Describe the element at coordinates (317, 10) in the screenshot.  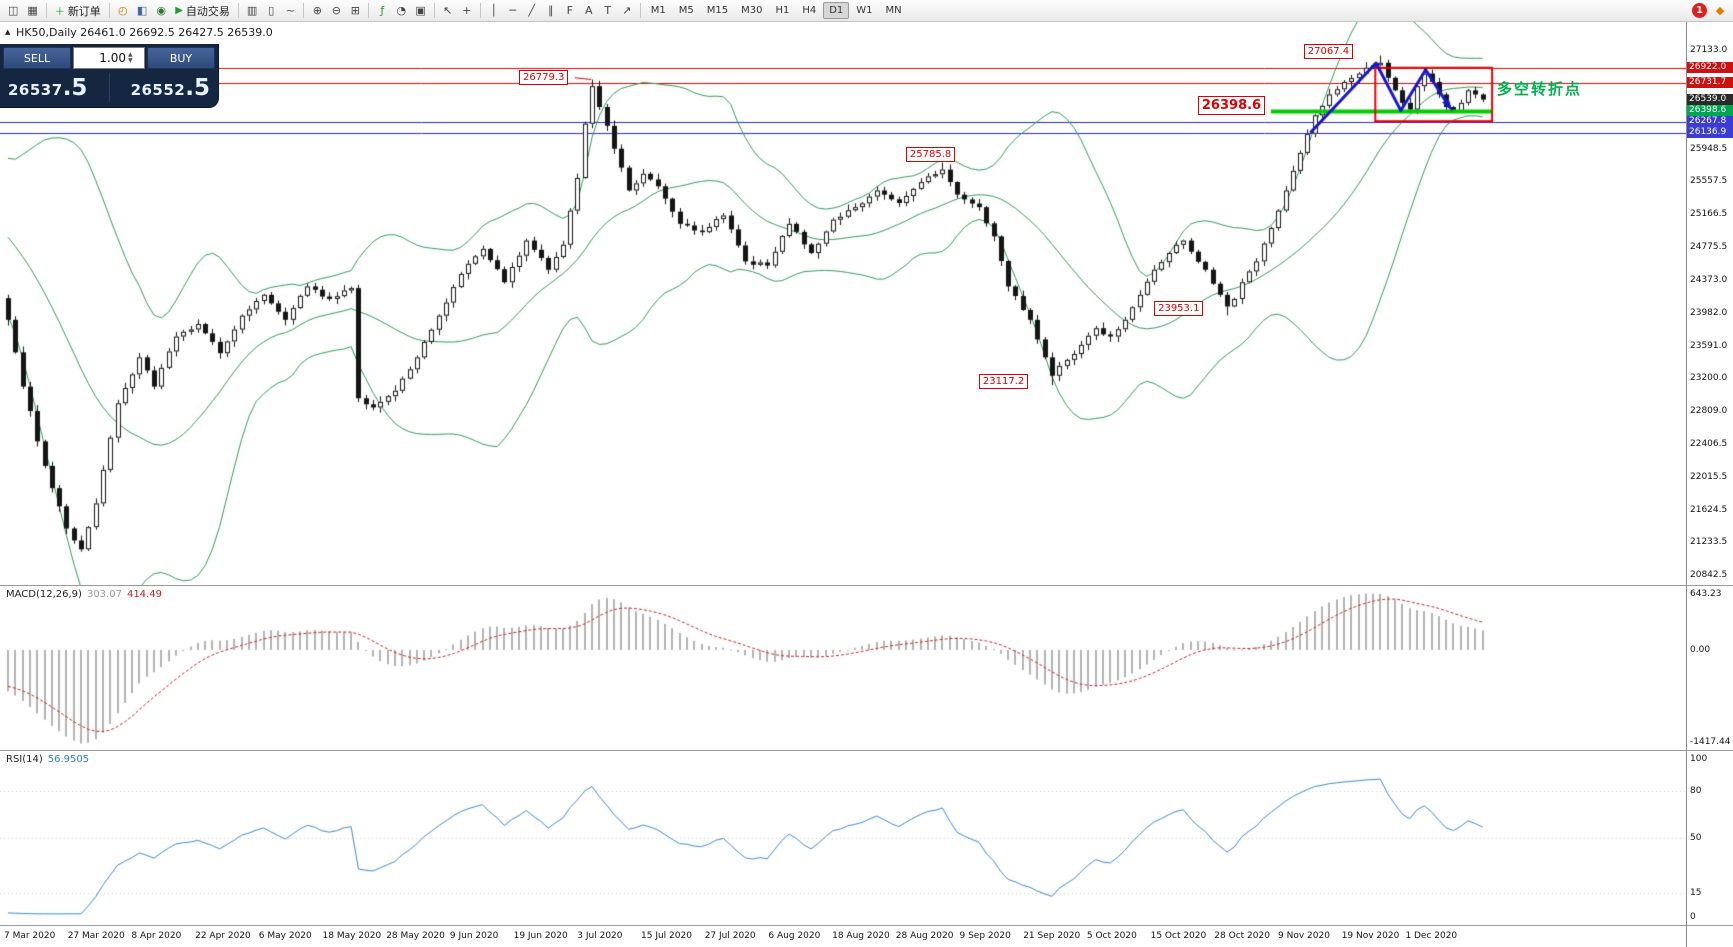
I see `zoom-in-icon: ⊕` at that location.